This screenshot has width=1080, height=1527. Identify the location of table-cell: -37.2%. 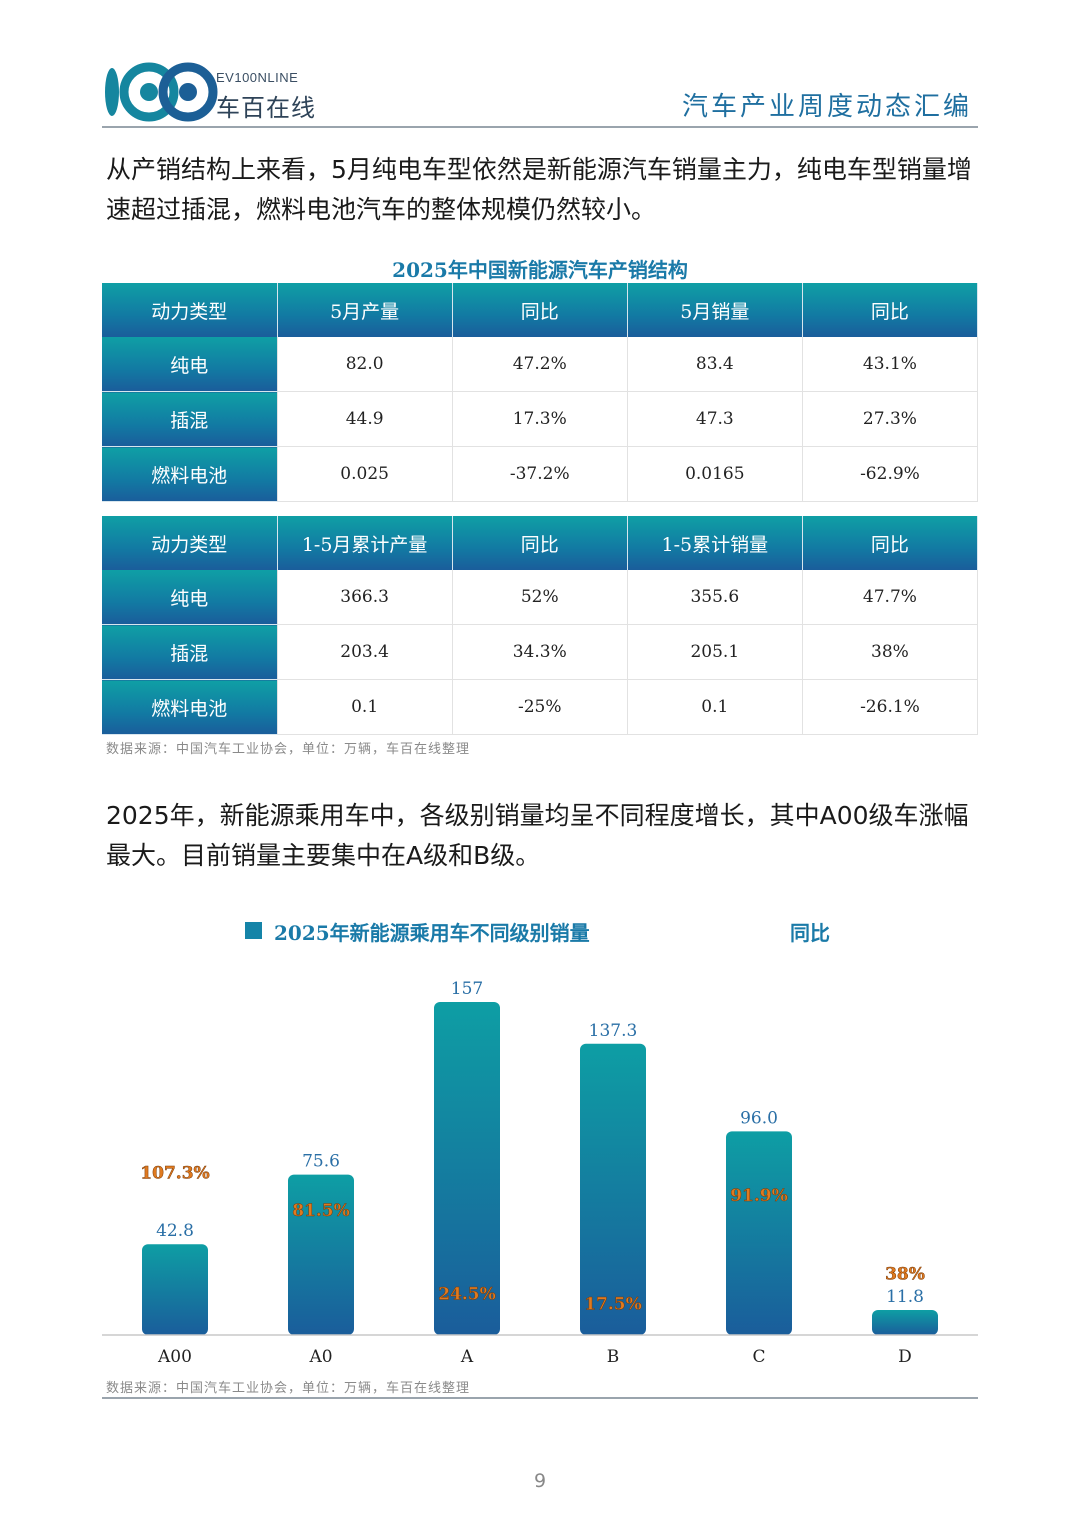
(540, 474).